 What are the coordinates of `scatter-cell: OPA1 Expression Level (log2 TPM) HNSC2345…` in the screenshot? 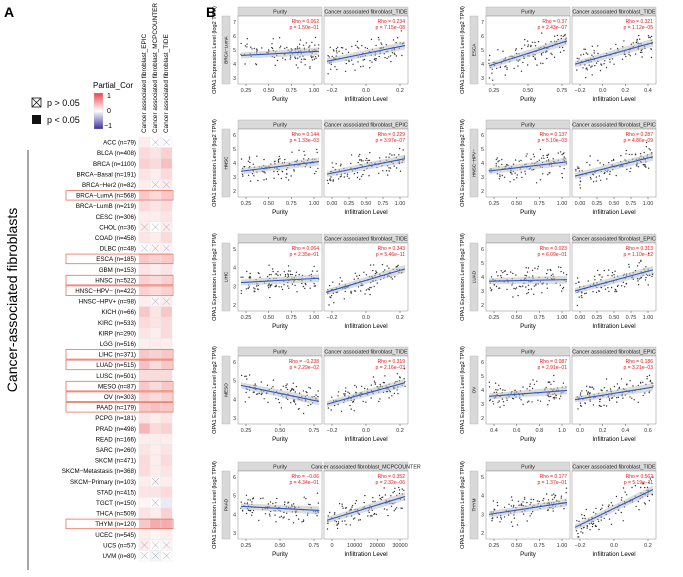 It's located at (310, 167).